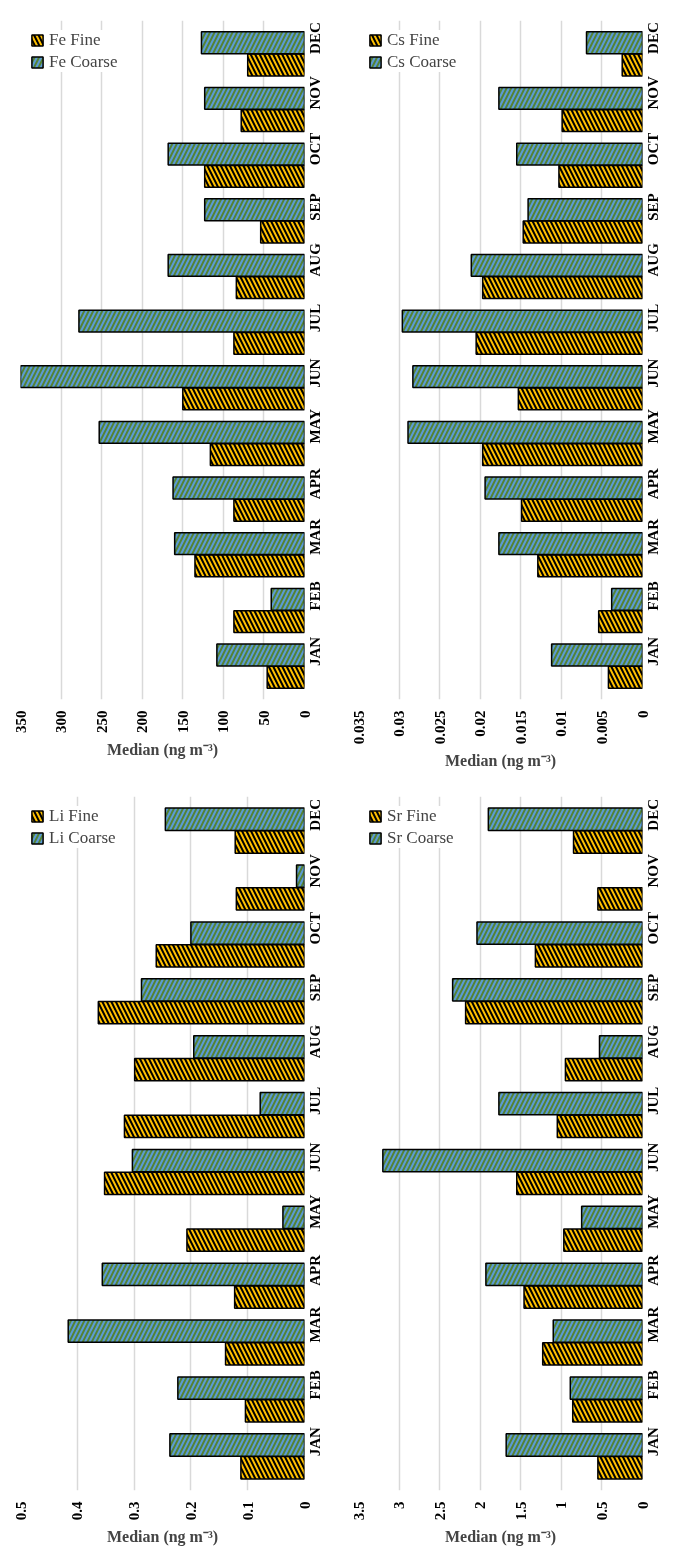  Describe the element at coordinates (223, 721) in the screenshot. I see `x-tick-label: 100` at that location.